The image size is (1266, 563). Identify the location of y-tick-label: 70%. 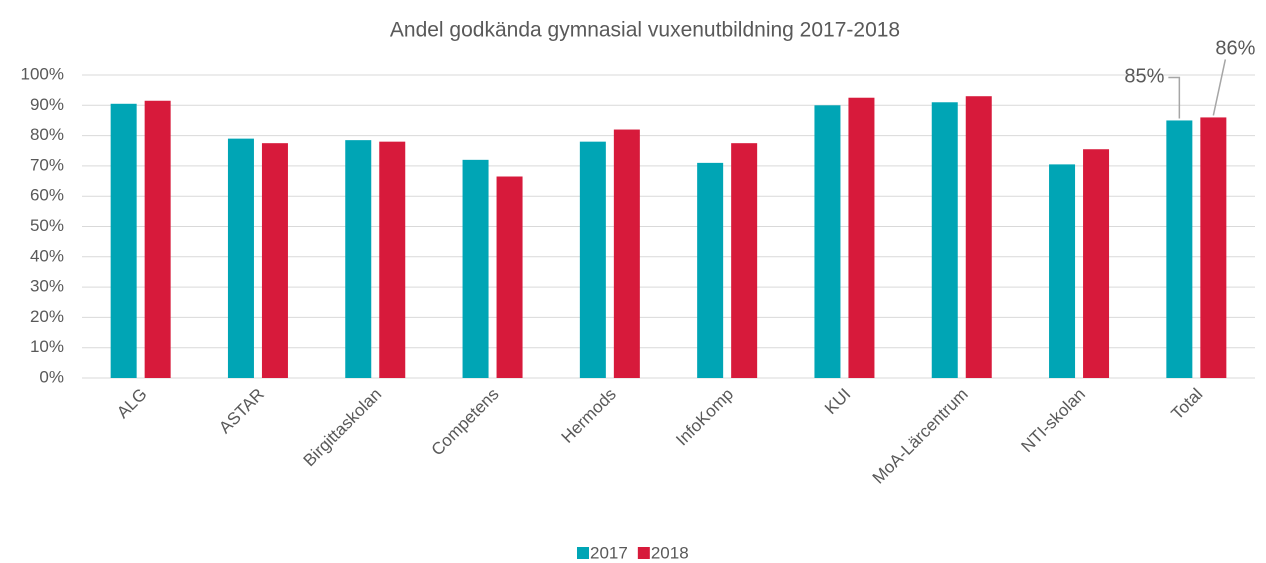
(47, 164).